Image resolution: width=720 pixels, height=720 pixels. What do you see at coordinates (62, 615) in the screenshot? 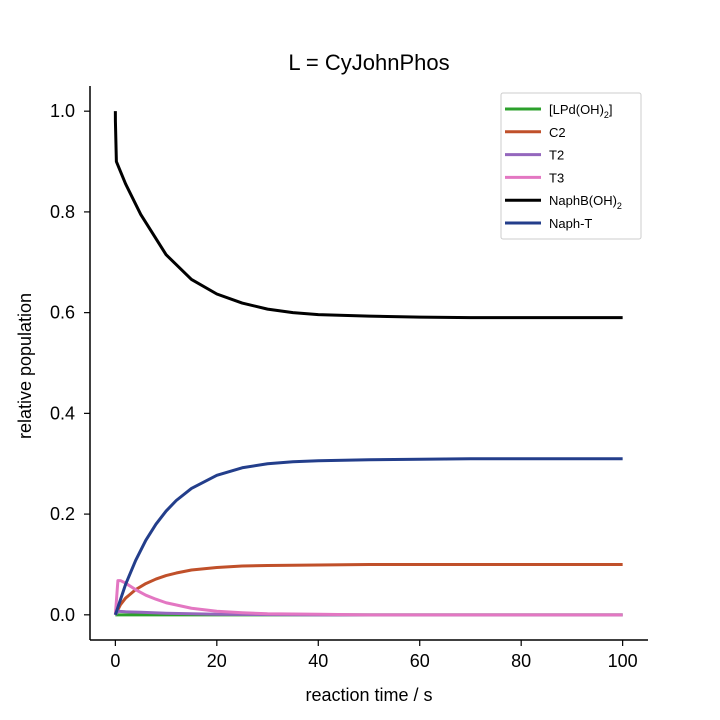
I see `y-tick-label: 0.0` at bounding box center [62, 615].